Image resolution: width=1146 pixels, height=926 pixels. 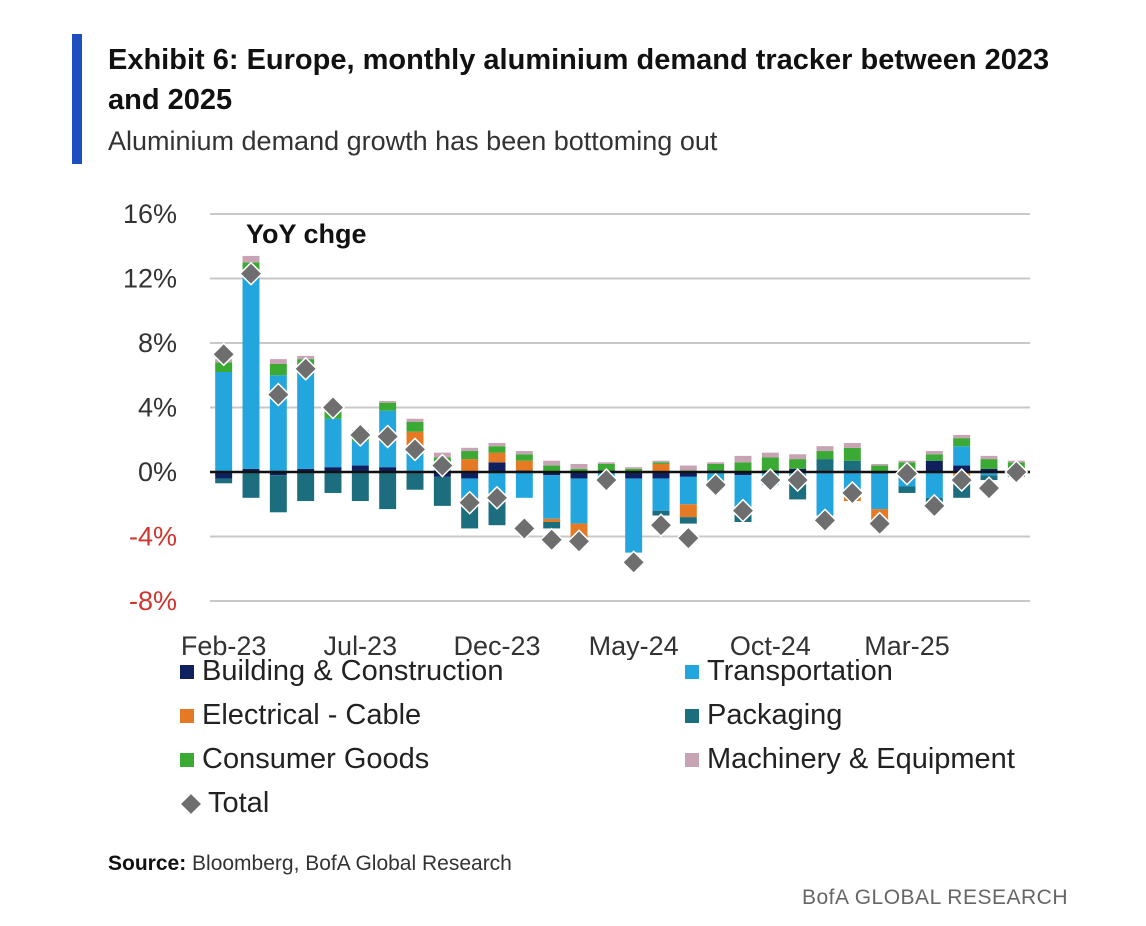 What do you see at coordinates (349, 863) in the screenshot?
I see `source-text: Bloomberg, BofA Global Research` at bounding box center [349, 863].